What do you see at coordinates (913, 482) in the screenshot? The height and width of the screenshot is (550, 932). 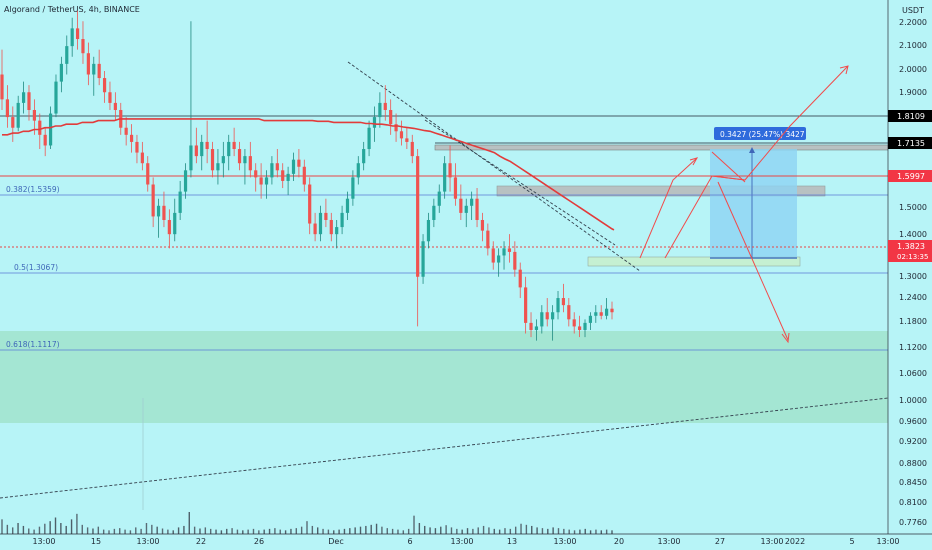 I see `y-tick-label: 0.8450` at bounding box center [913, 482].